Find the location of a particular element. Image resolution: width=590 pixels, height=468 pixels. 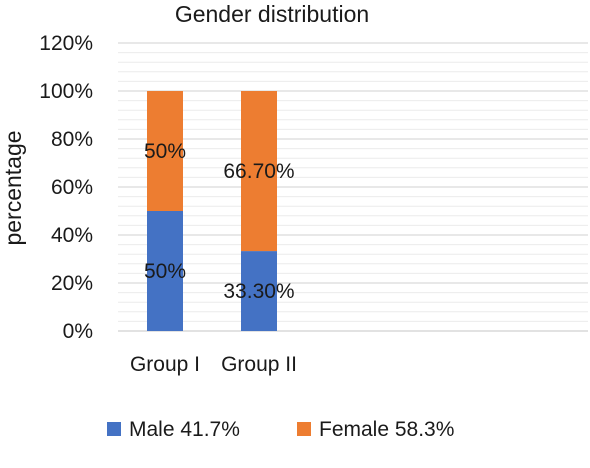

legend-label: Female 58.3% is located at coordinates (386, 429).